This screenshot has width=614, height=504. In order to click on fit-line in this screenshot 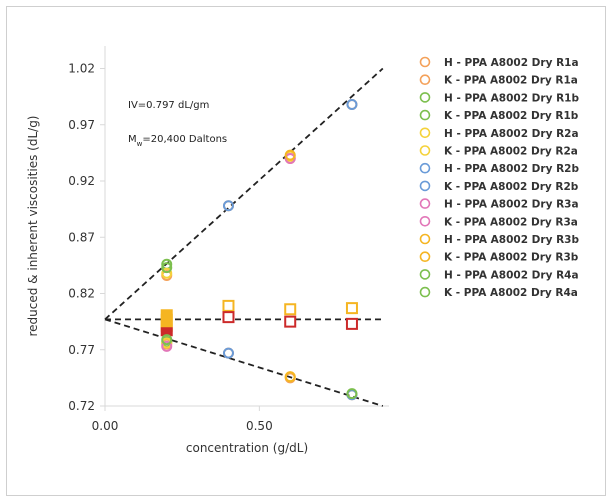, I will do `click(244, 362)`.